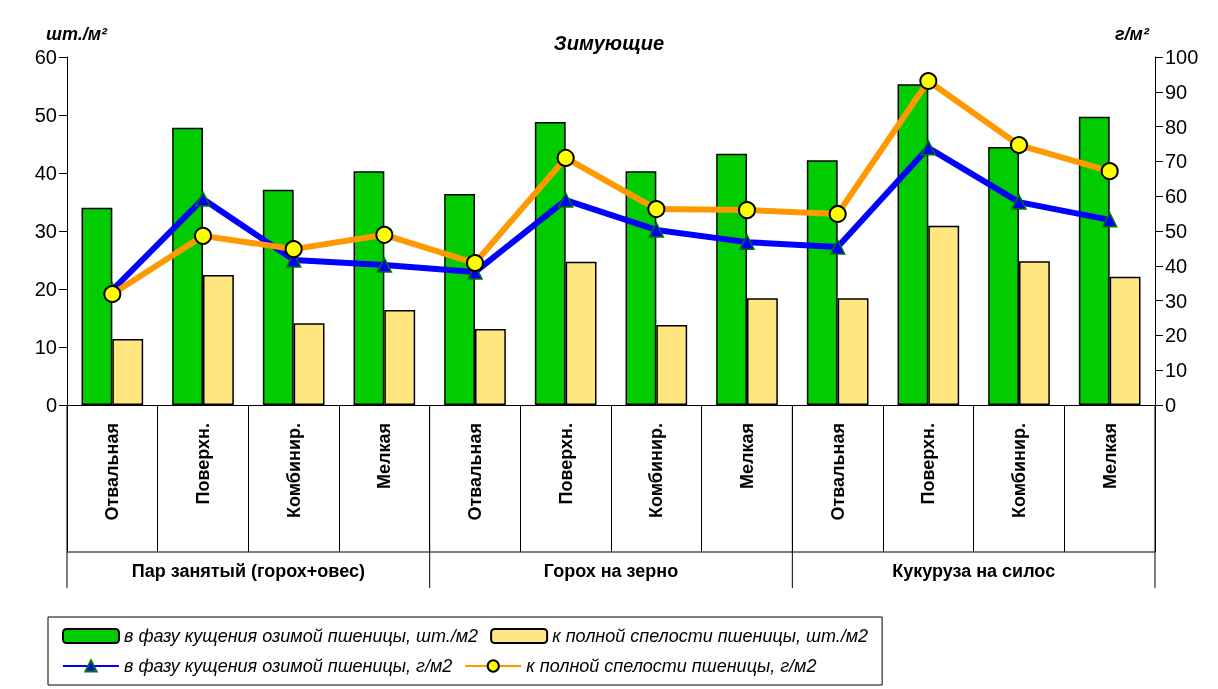  Describe the element at coordinates (45, 347) in the screenshot. I see `y-tick-label: 10` at that location.